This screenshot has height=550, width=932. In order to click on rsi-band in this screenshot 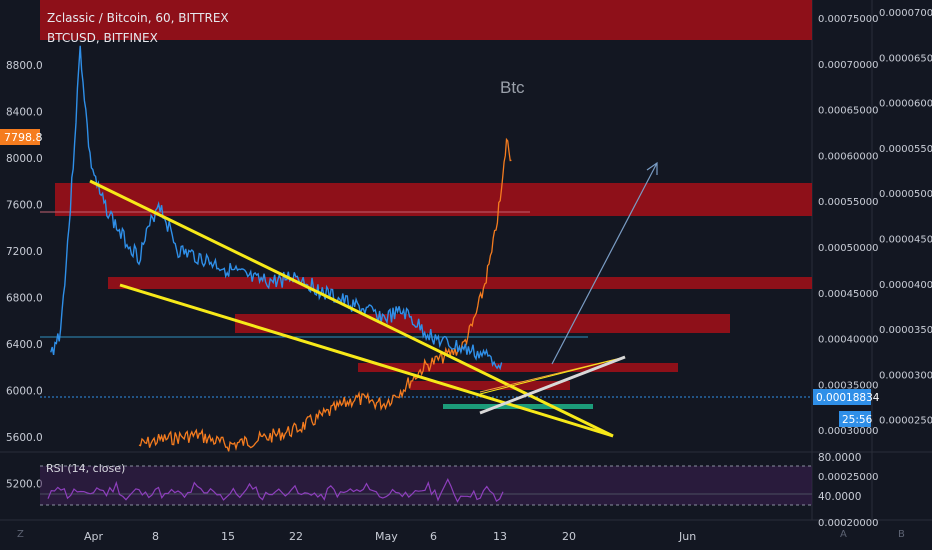, I will do `click(426, 485)`.